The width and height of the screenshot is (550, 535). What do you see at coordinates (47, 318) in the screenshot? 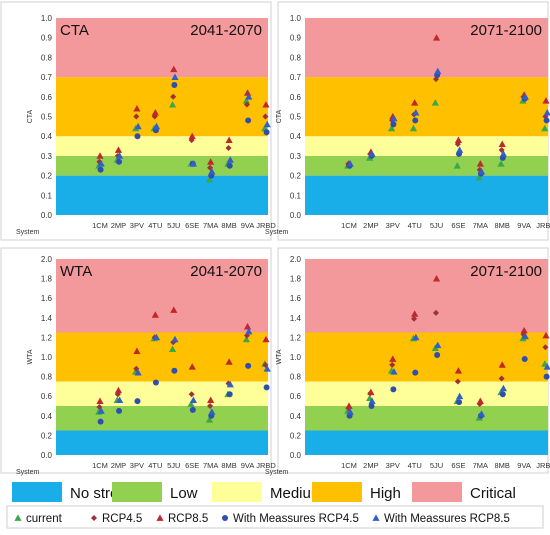
I see `y-tick-label: 1.4` at bounding box center [47, 318].